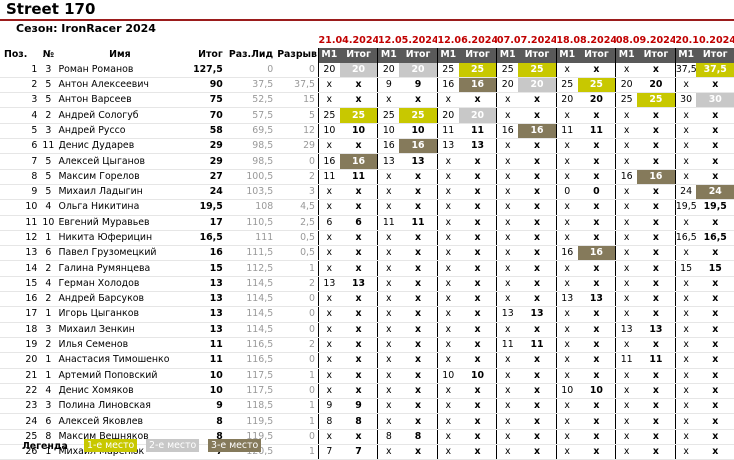 This screenshot has height=460, width=734. I want to click on stage-total-cell: 9, so click(418, 85).